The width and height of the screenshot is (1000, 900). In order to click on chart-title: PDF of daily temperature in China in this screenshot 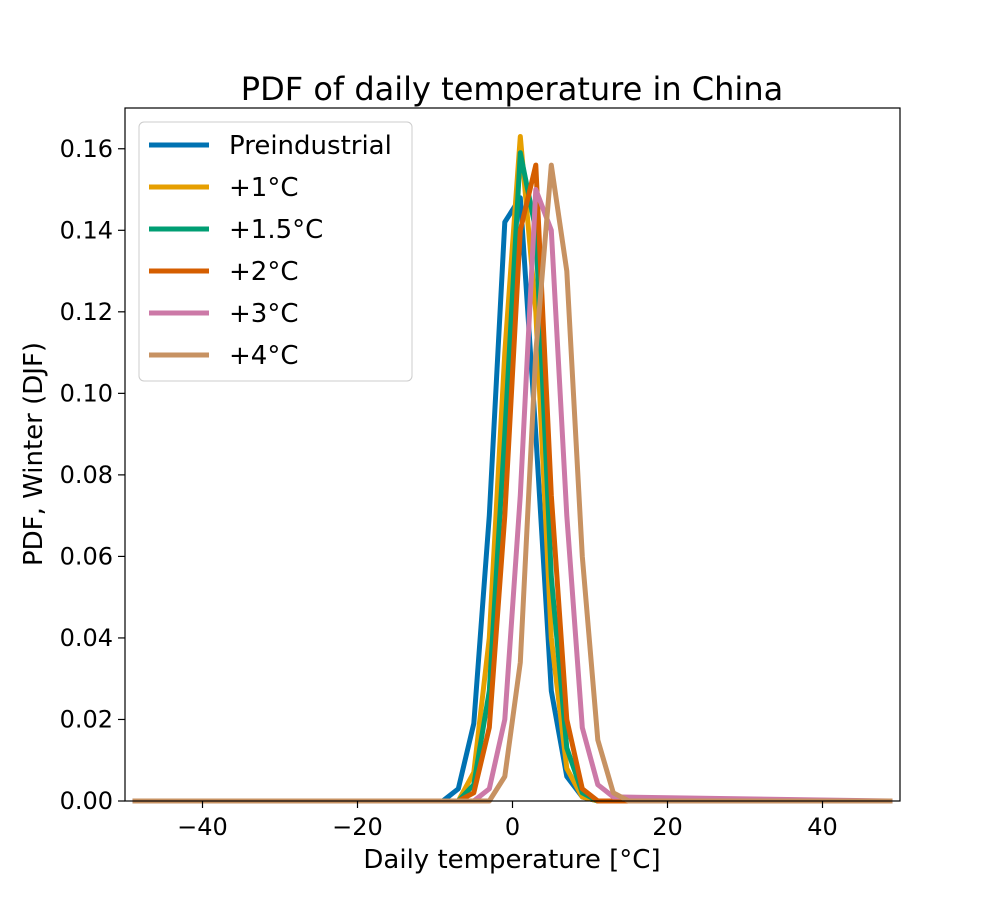, I will do `click(512, 89)`.